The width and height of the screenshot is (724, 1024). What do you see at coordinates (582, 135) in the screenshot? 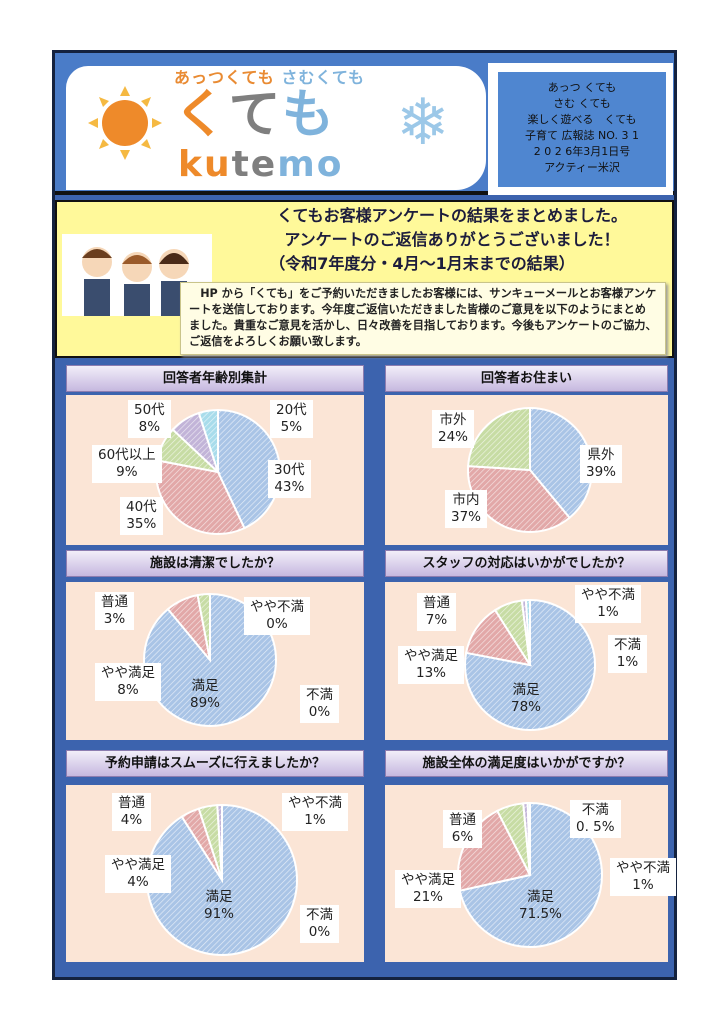
I see `info-line: 子育て 広報誌 NO. 3 1` at bounding box center [582, 135].